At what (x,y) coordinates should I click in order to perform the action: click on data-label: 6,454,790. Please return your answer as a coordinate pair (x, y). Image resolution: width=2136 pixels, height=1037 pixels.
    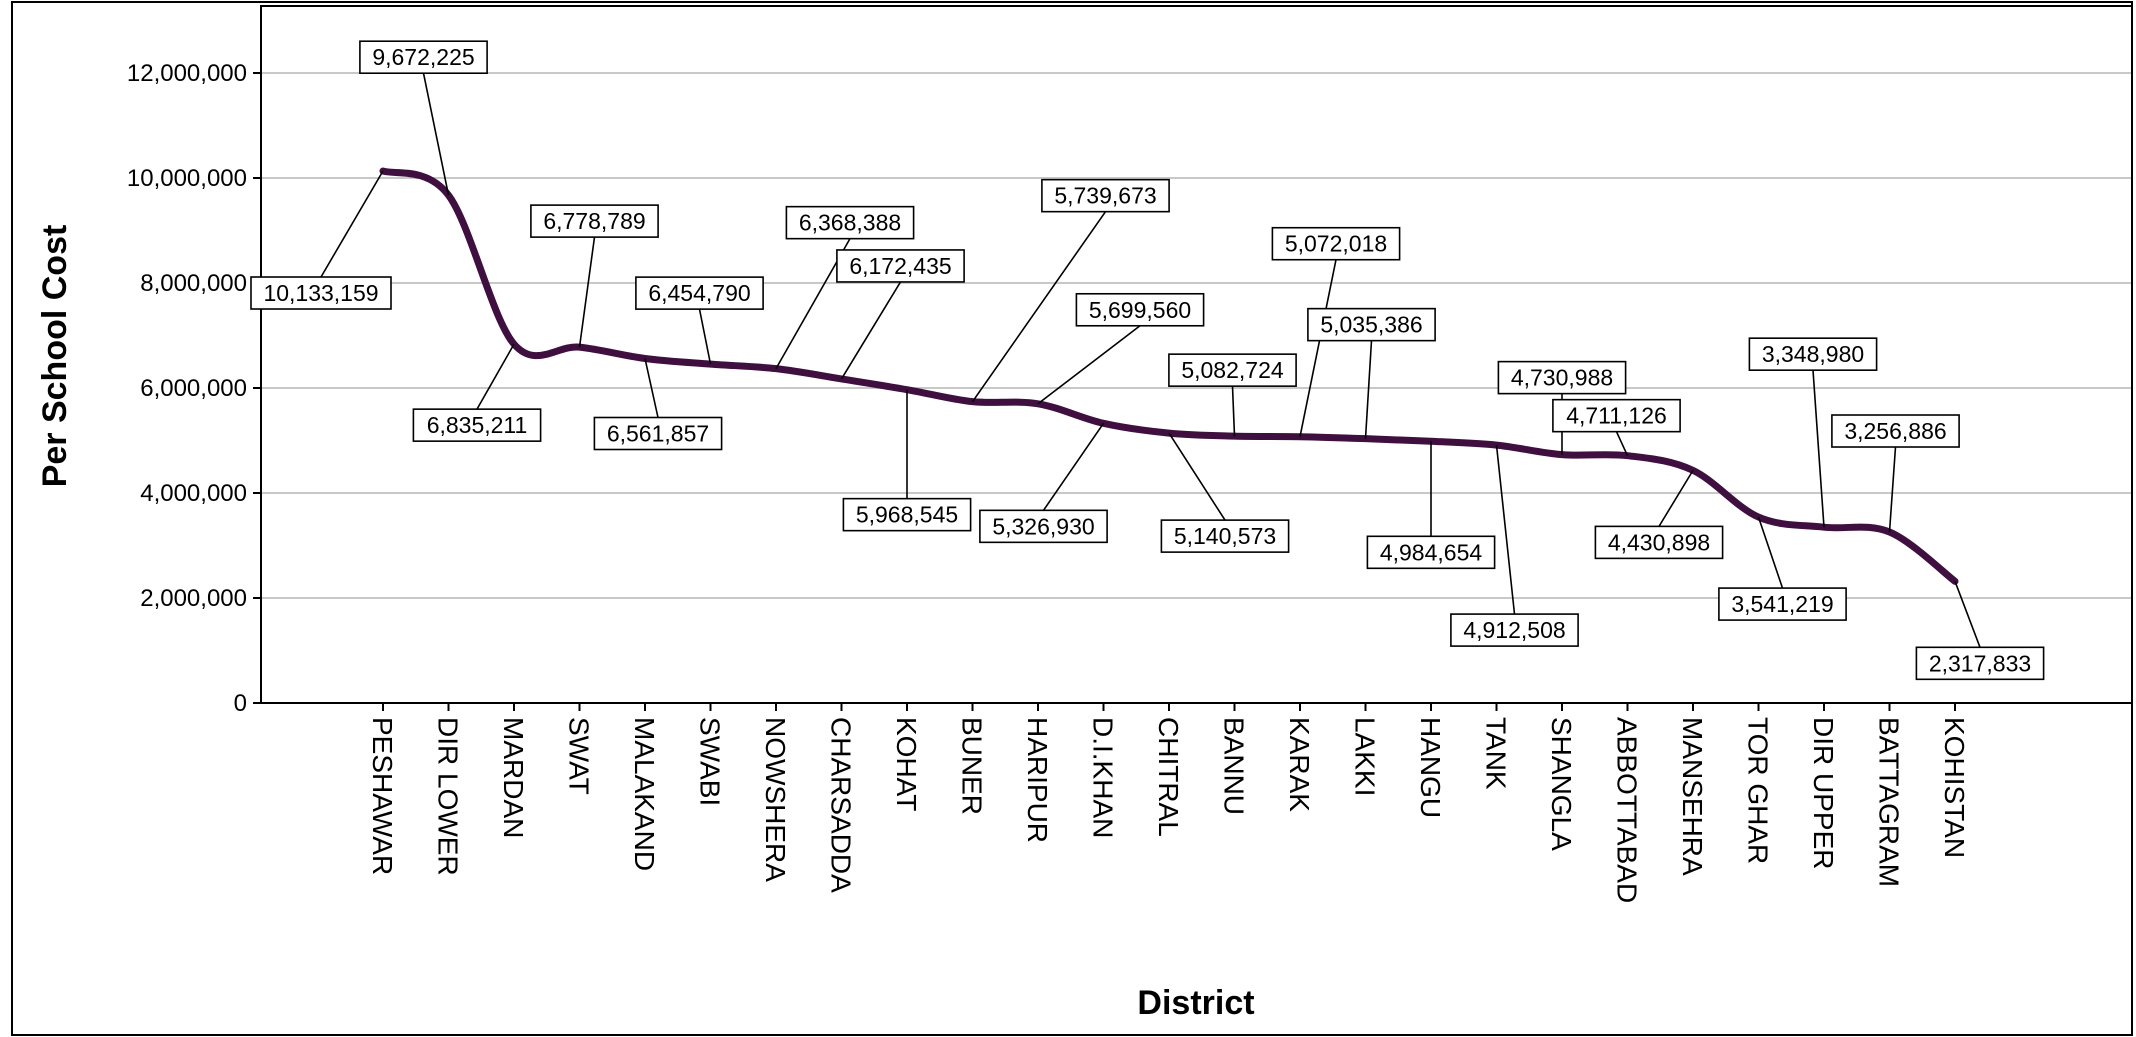
    Looking at the image, I should click on (699, 293).